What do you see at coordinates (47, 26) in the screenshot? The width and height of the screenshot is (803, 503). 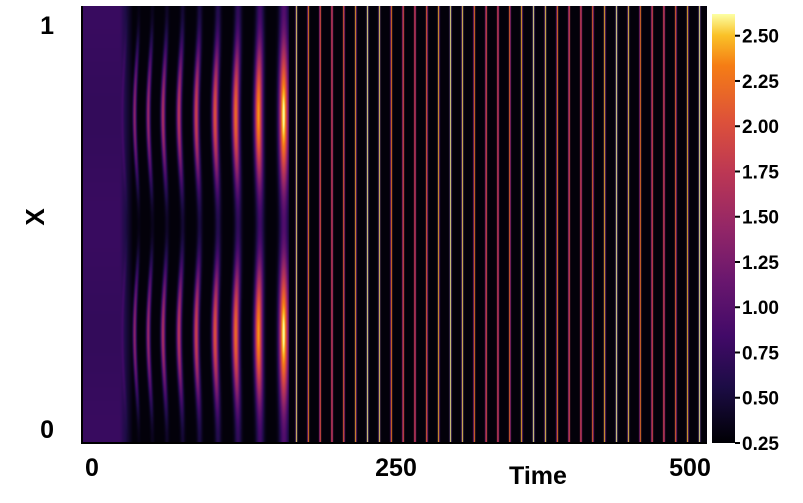 I see `y-tick-label: 1` at bounding box center [47, 26].